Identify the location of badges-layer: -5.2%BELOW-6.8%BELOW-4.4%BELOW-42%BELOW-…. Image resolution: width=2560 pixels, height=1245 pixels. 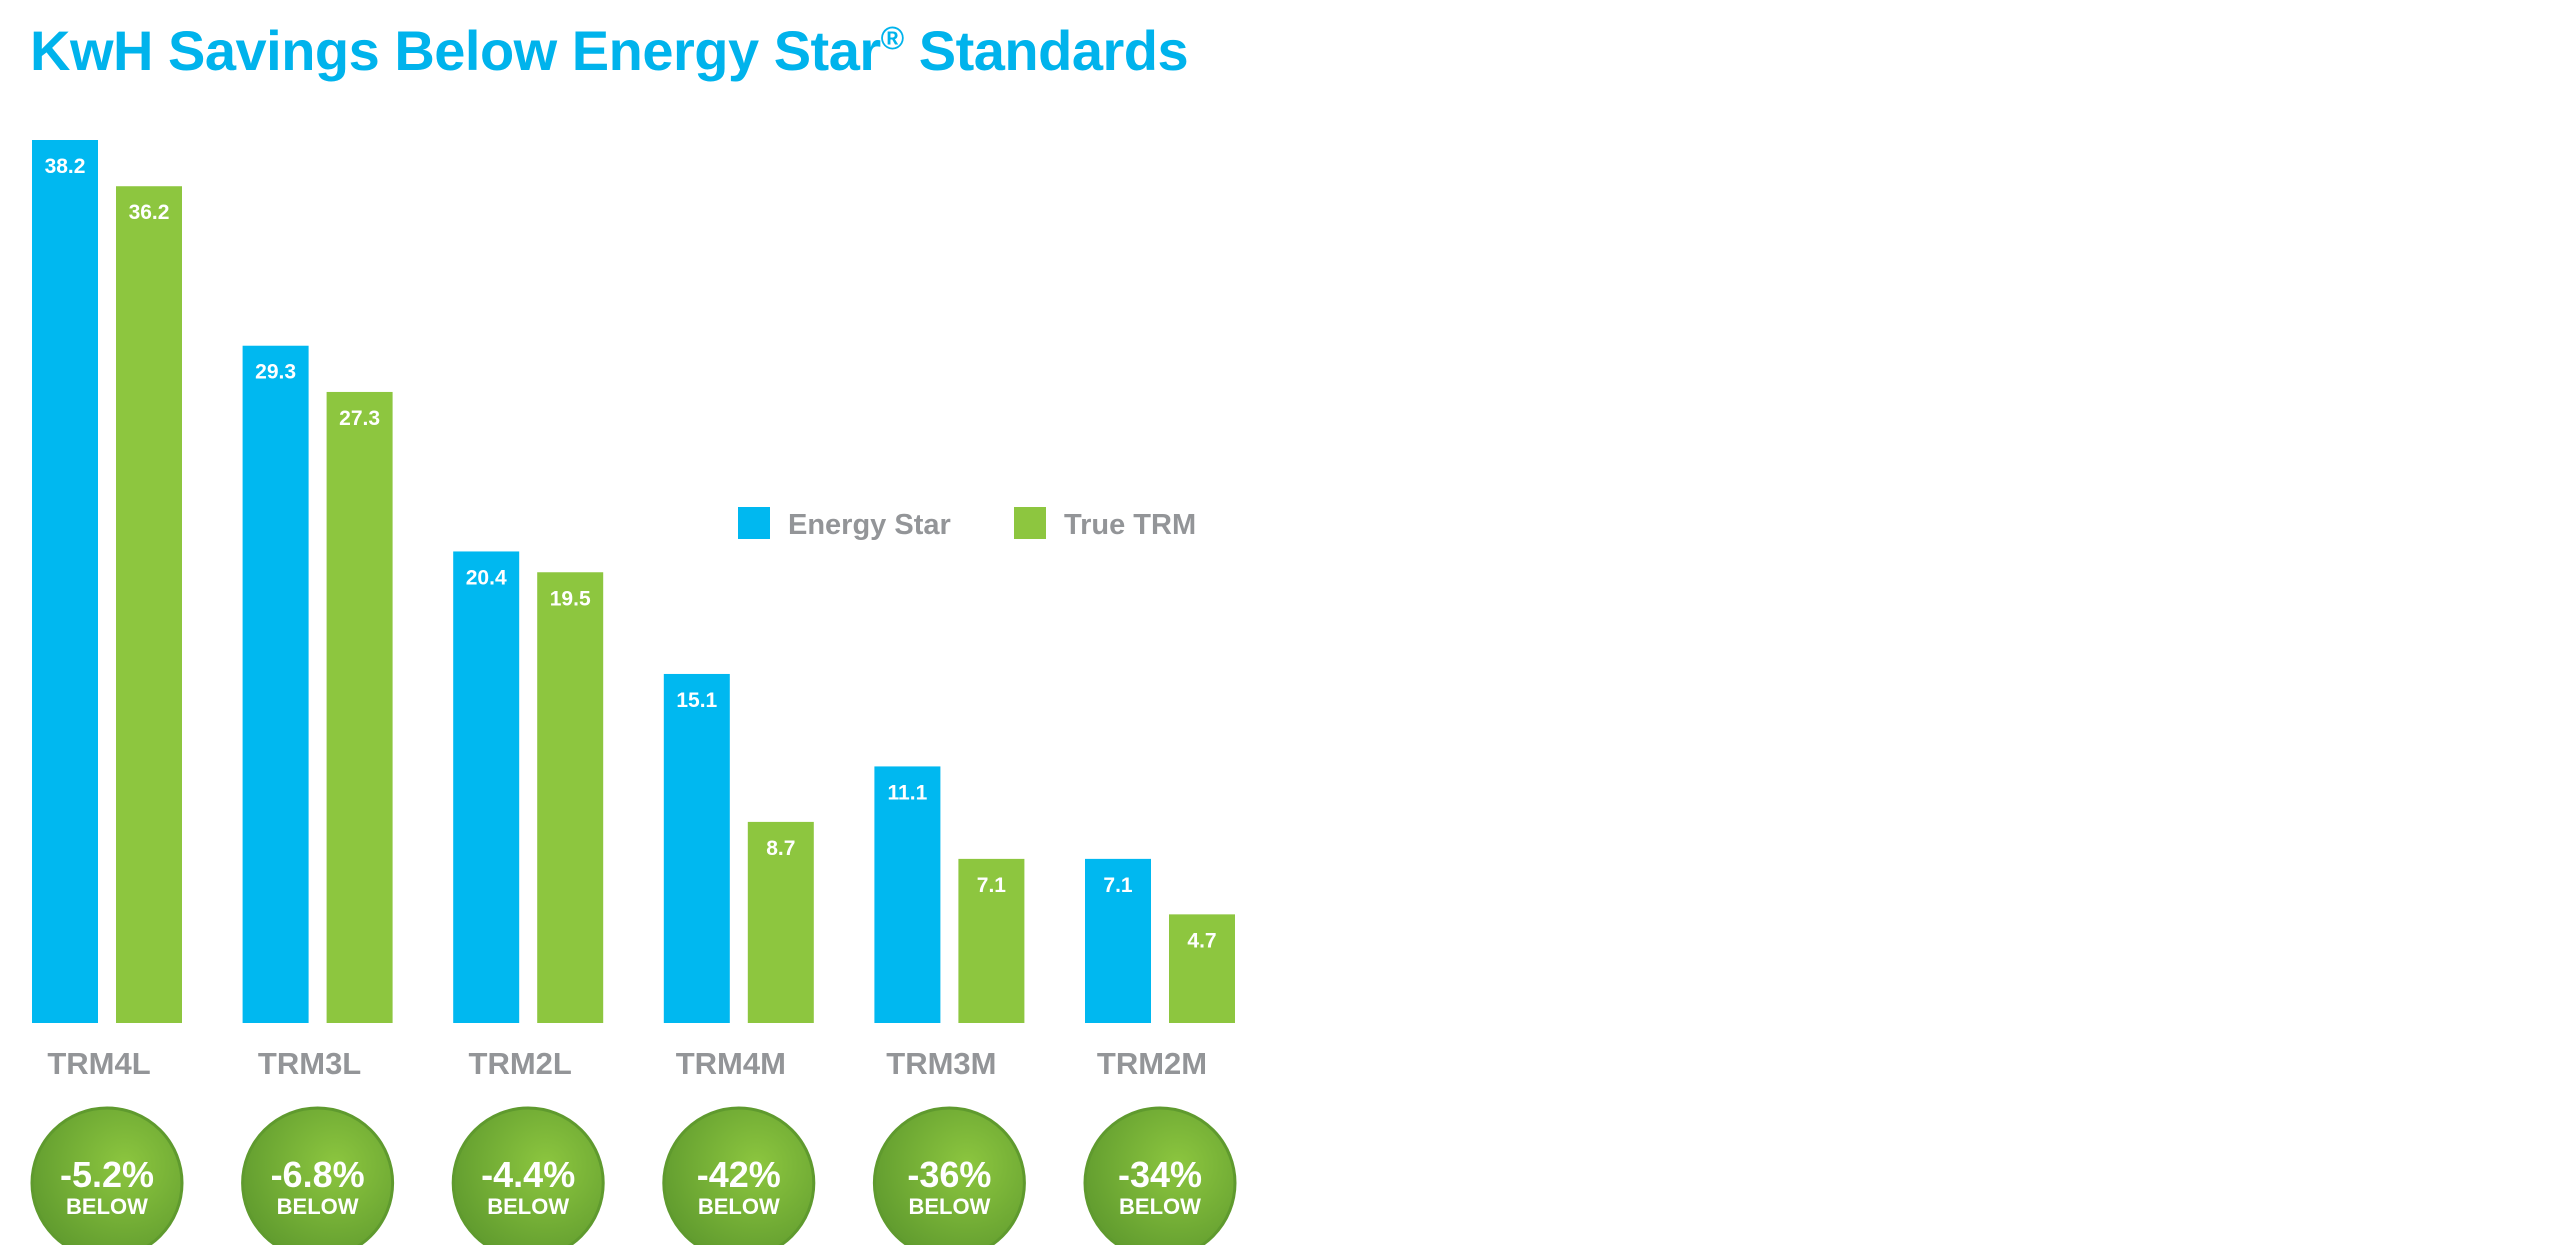
(633, 1175).